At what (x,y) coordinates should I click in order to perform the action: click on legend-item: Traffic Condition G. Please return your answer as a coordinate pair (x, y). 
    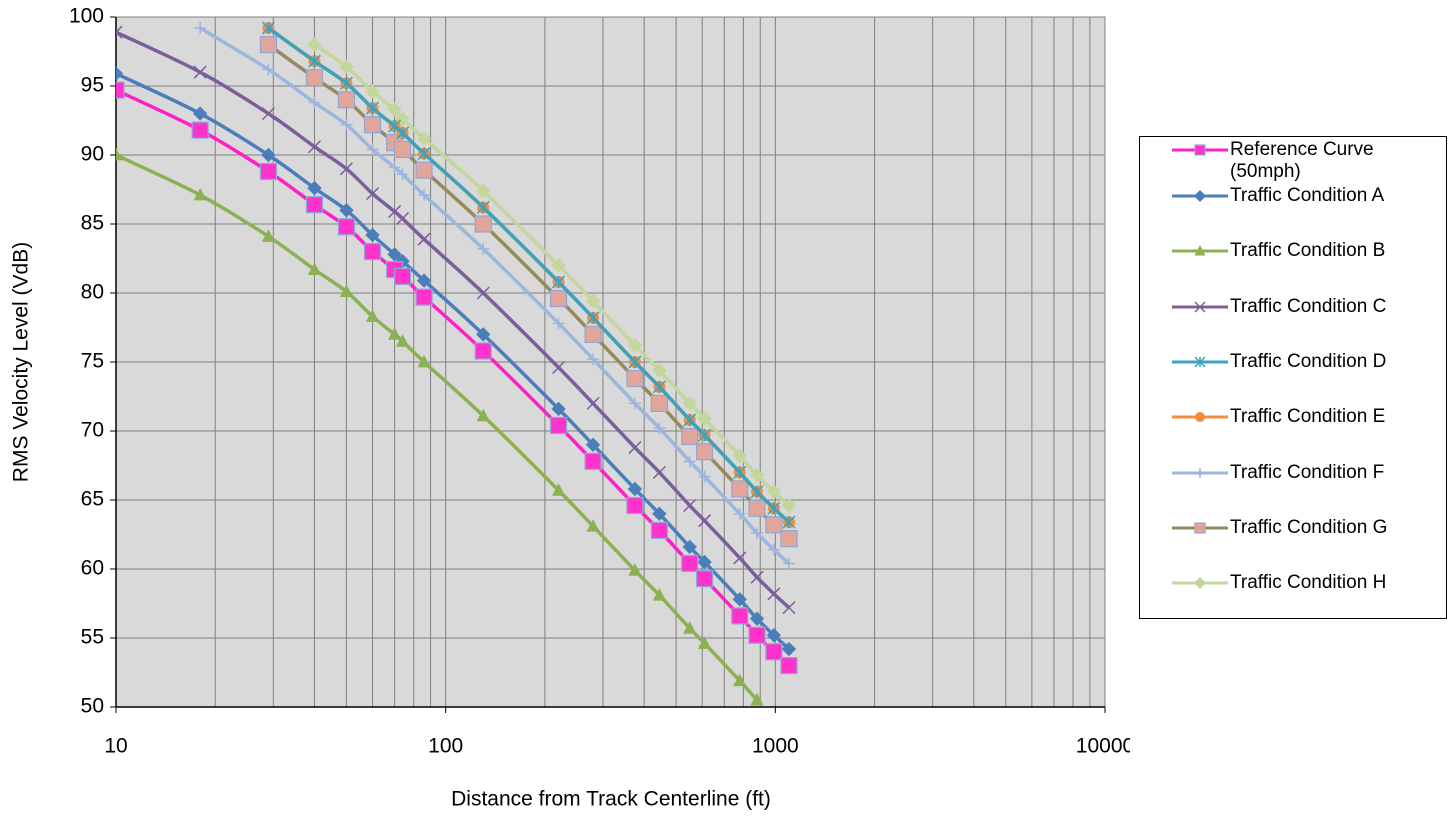
    Looking at the image, I should click on (1300, 528).